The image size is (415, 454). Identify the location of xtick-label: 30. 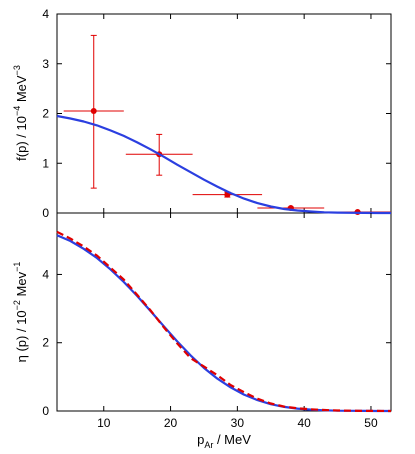
(238, 423).